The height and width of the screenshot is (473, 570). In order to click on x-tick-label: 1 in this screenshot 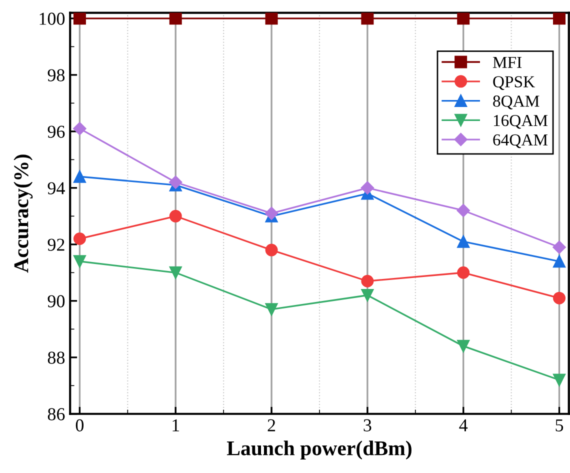, I will do `click(176, 425)`.